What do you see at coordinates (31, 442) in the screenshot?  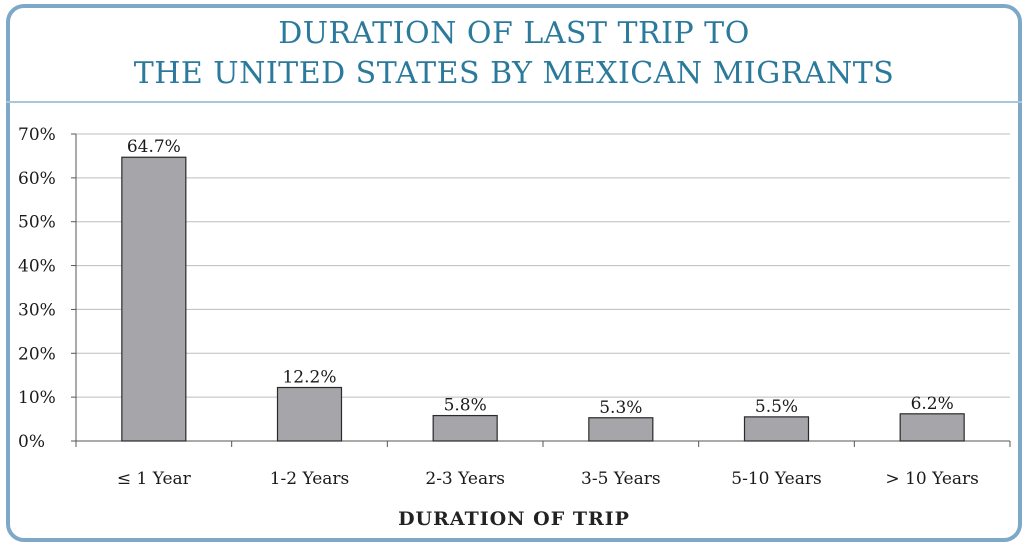 I see `y-tick-label: 0%` at bounding box center [31, 442].